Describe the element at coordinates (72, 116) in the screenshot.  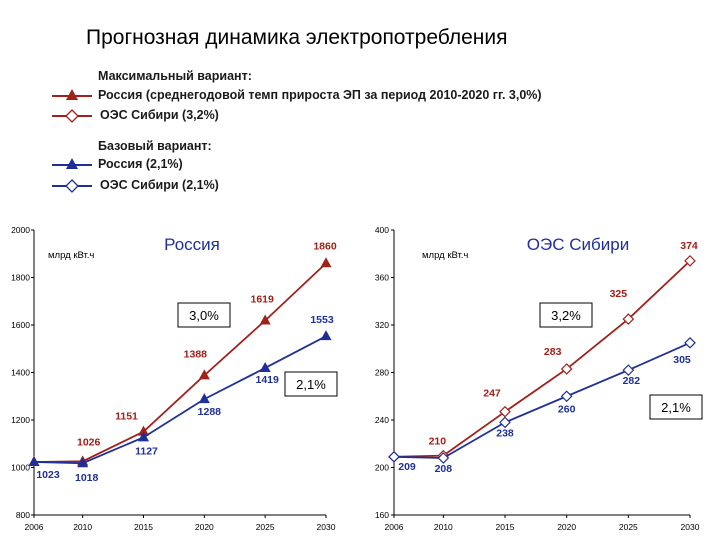
I see `legend-max-oes-marker` at that location.